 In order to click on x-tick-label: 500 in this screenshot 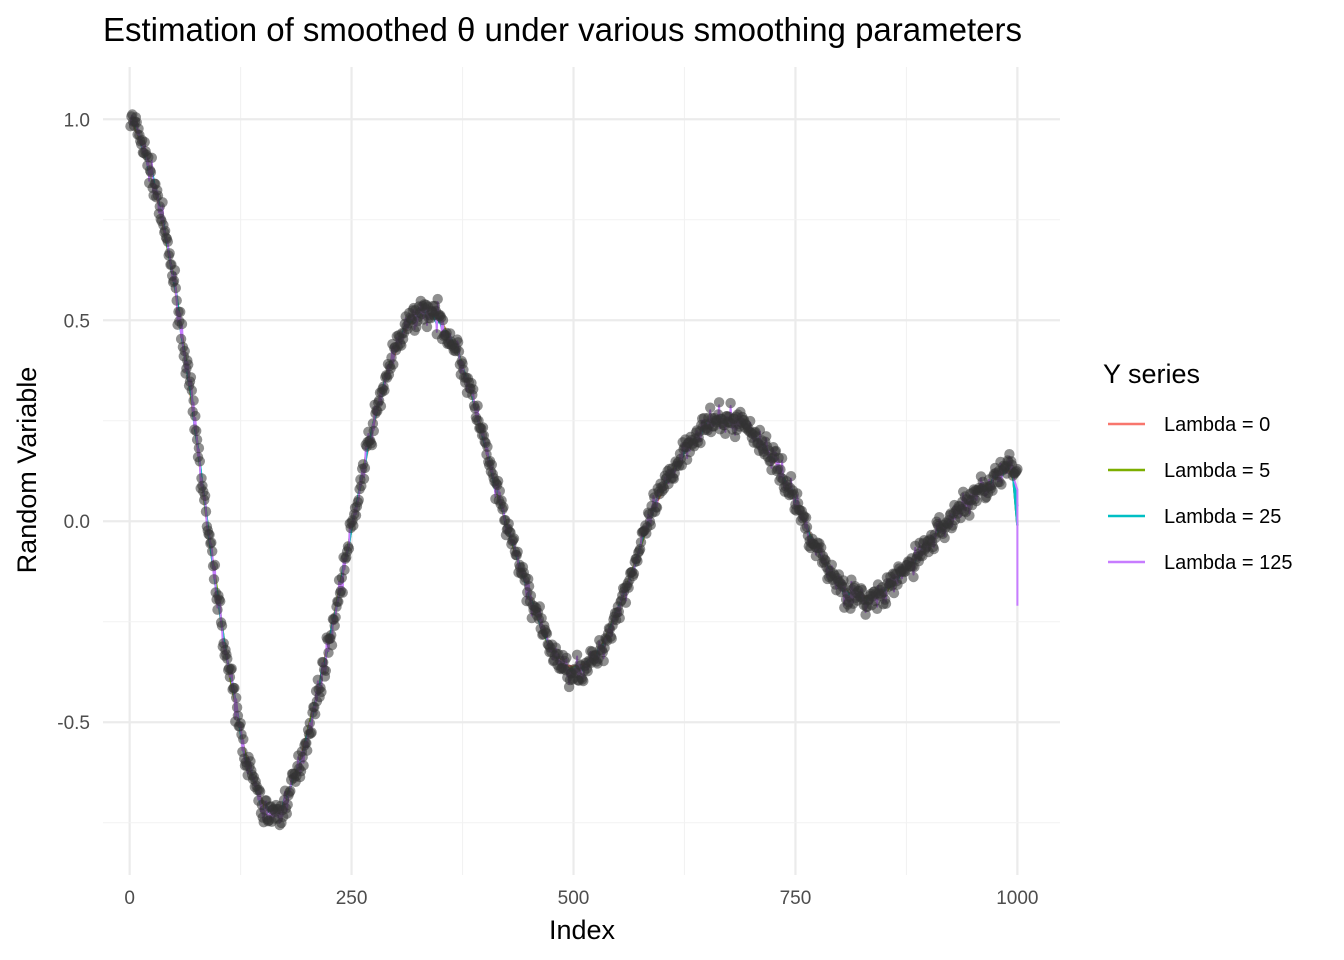, I will do `click(574, 898)`.